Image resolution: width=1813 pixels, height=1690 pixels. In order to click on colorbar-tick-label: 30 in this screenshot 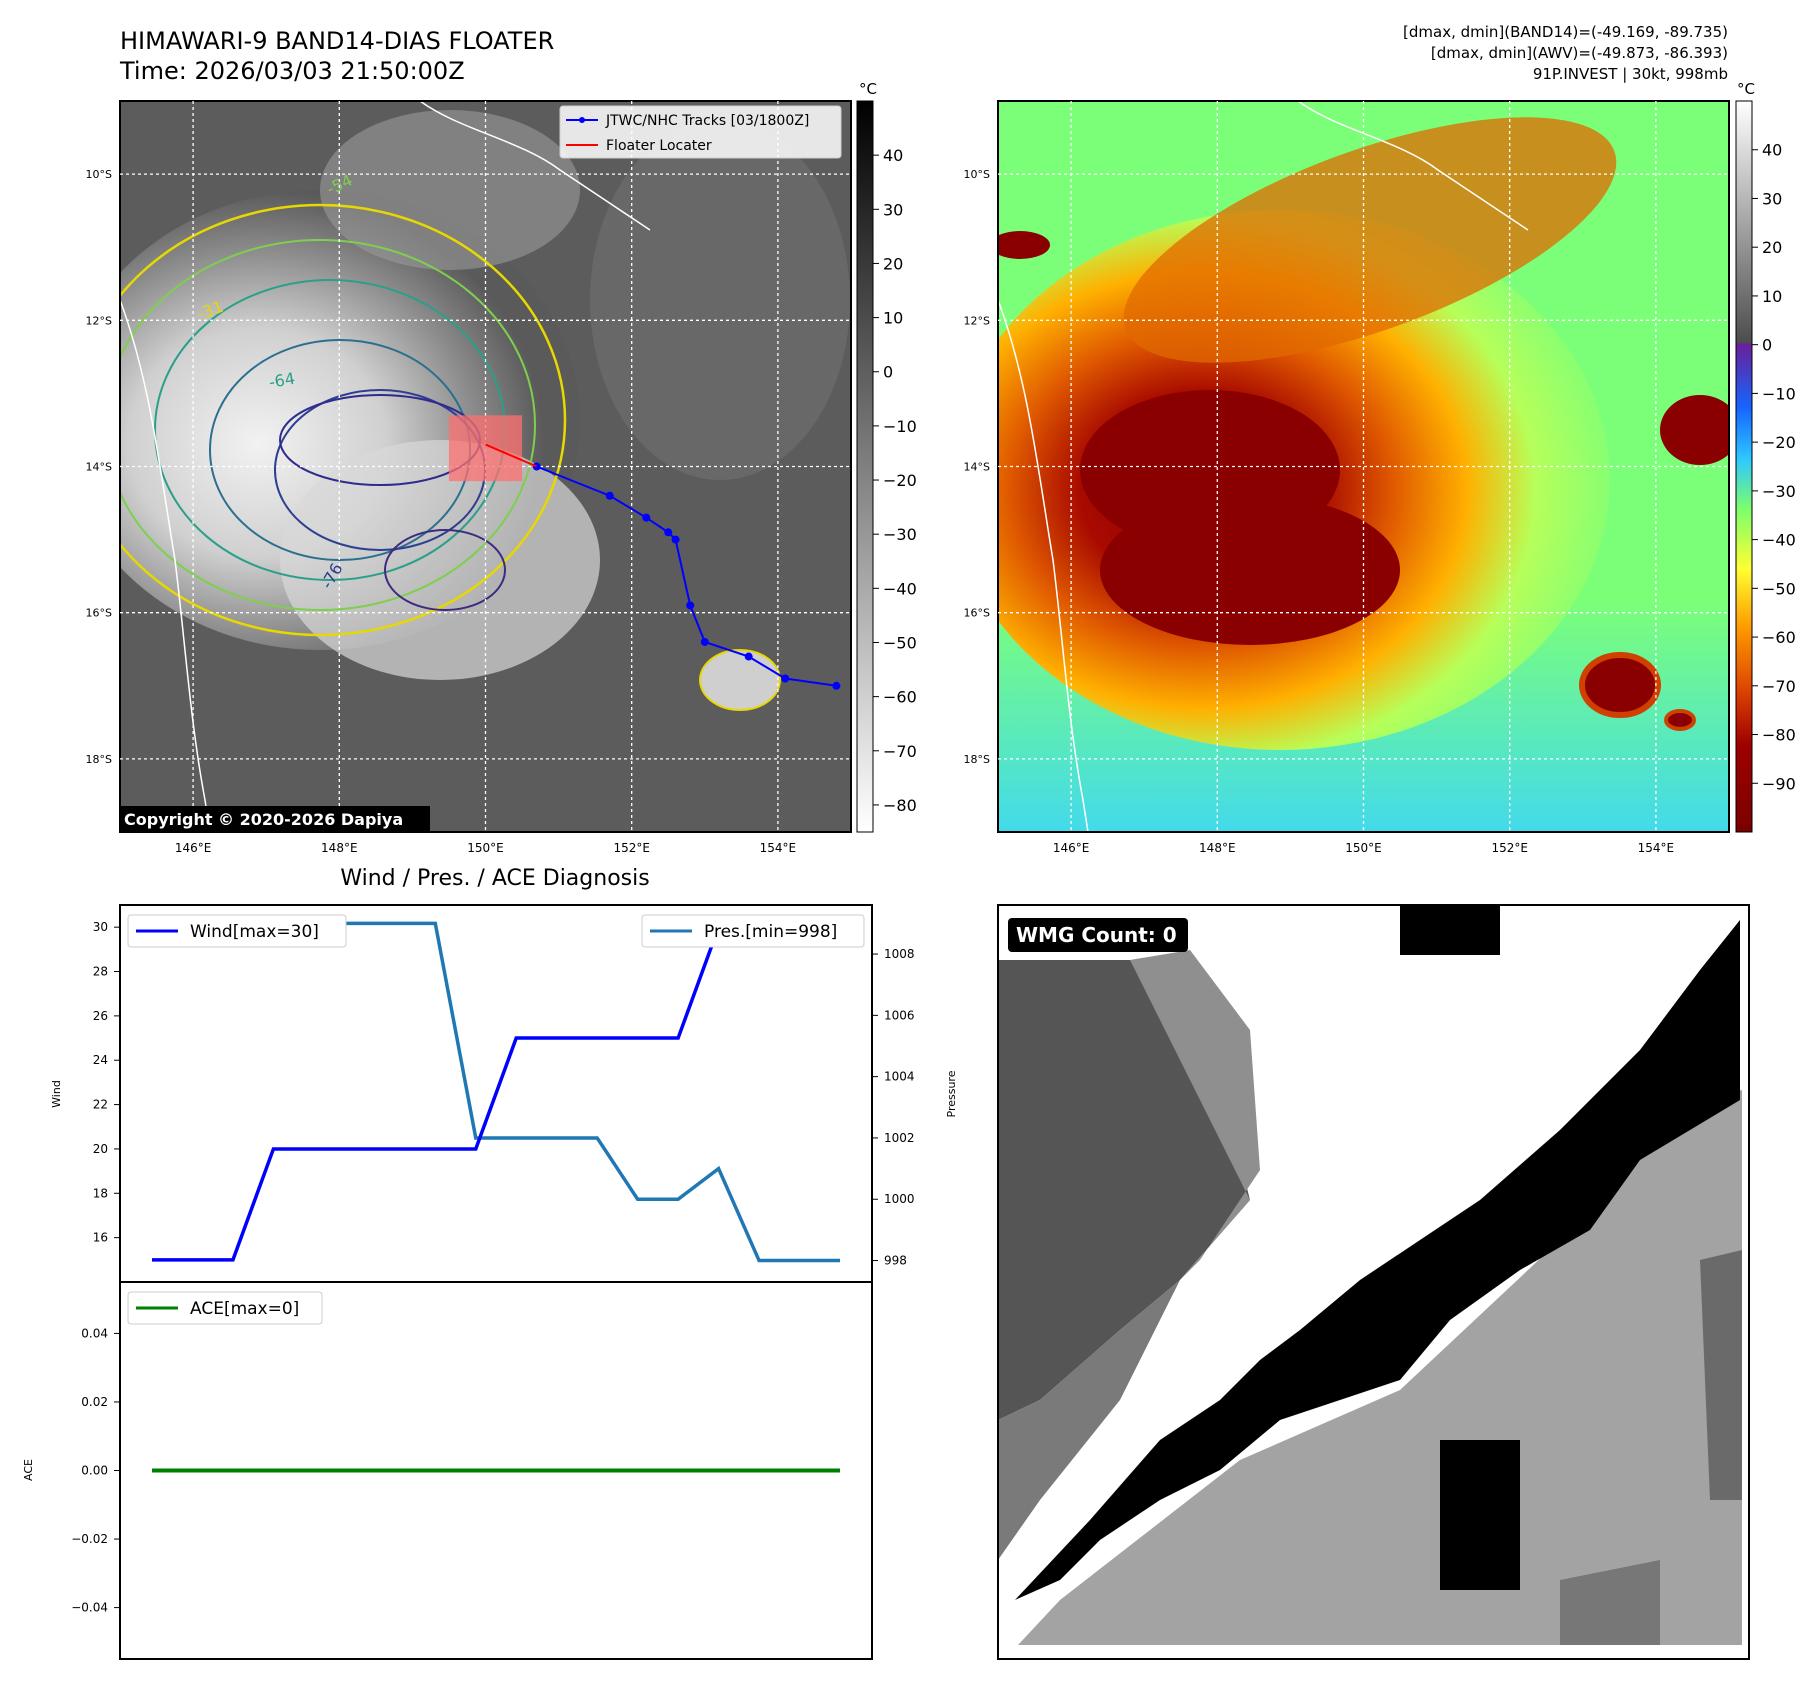, I will do `click(893, 209)`.